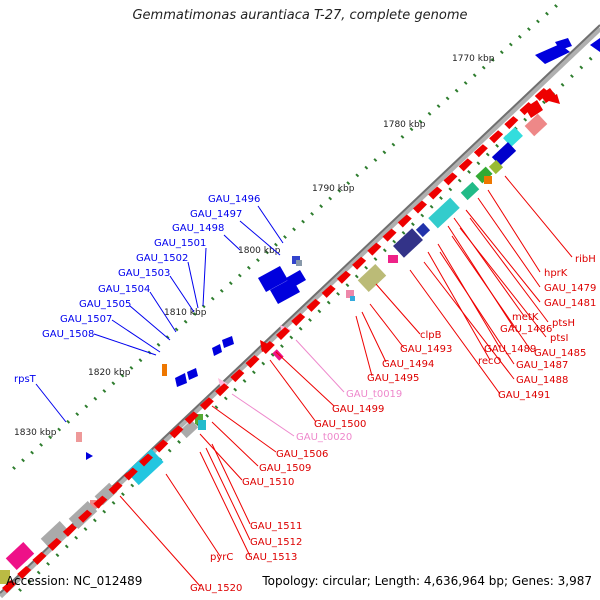 The height and width of the screenshot is (600, 600). I want to click on gene-label: GAU_1489, so click(510, 349).